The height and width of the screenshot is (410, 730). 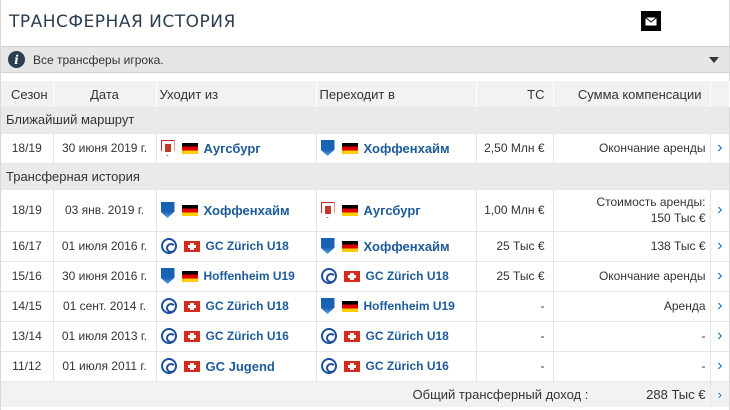 I want to click on total-row: Общий трансферный доход : 288 Тыс € ›, so click(x=365, y=394).